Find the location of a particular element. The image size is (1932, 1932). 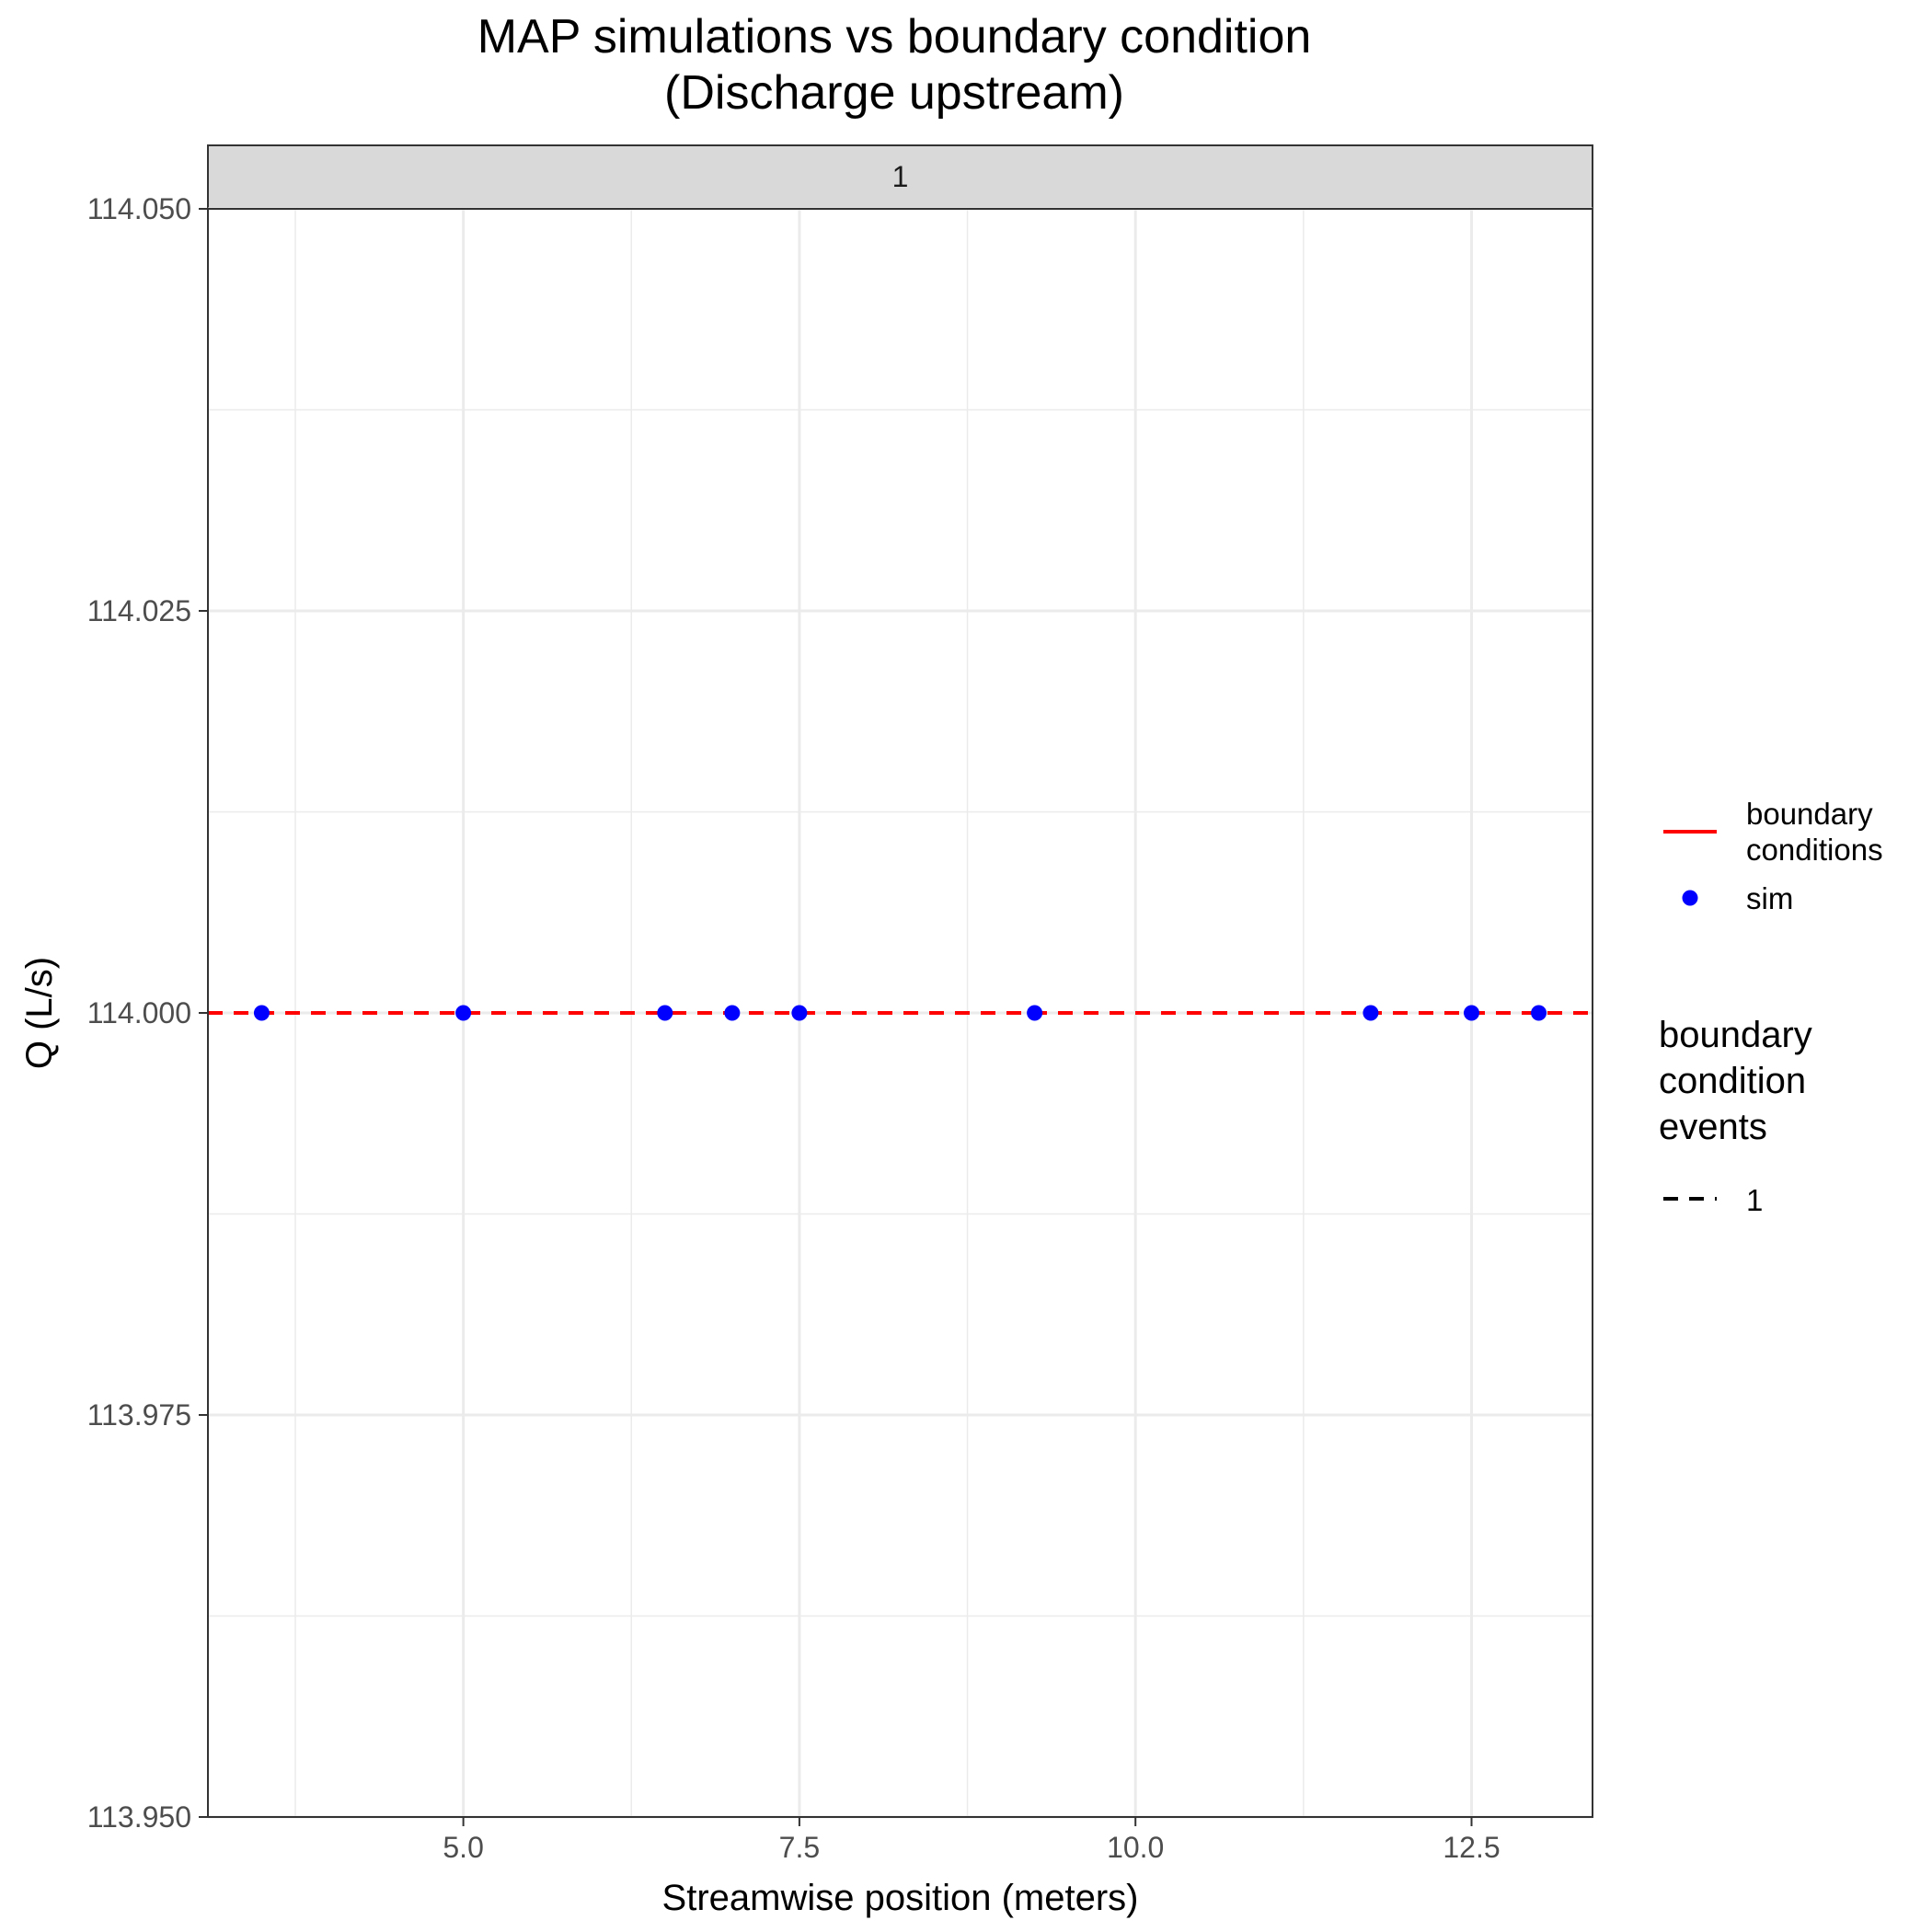

legend-key-point is located at coordinates (1690, 898).